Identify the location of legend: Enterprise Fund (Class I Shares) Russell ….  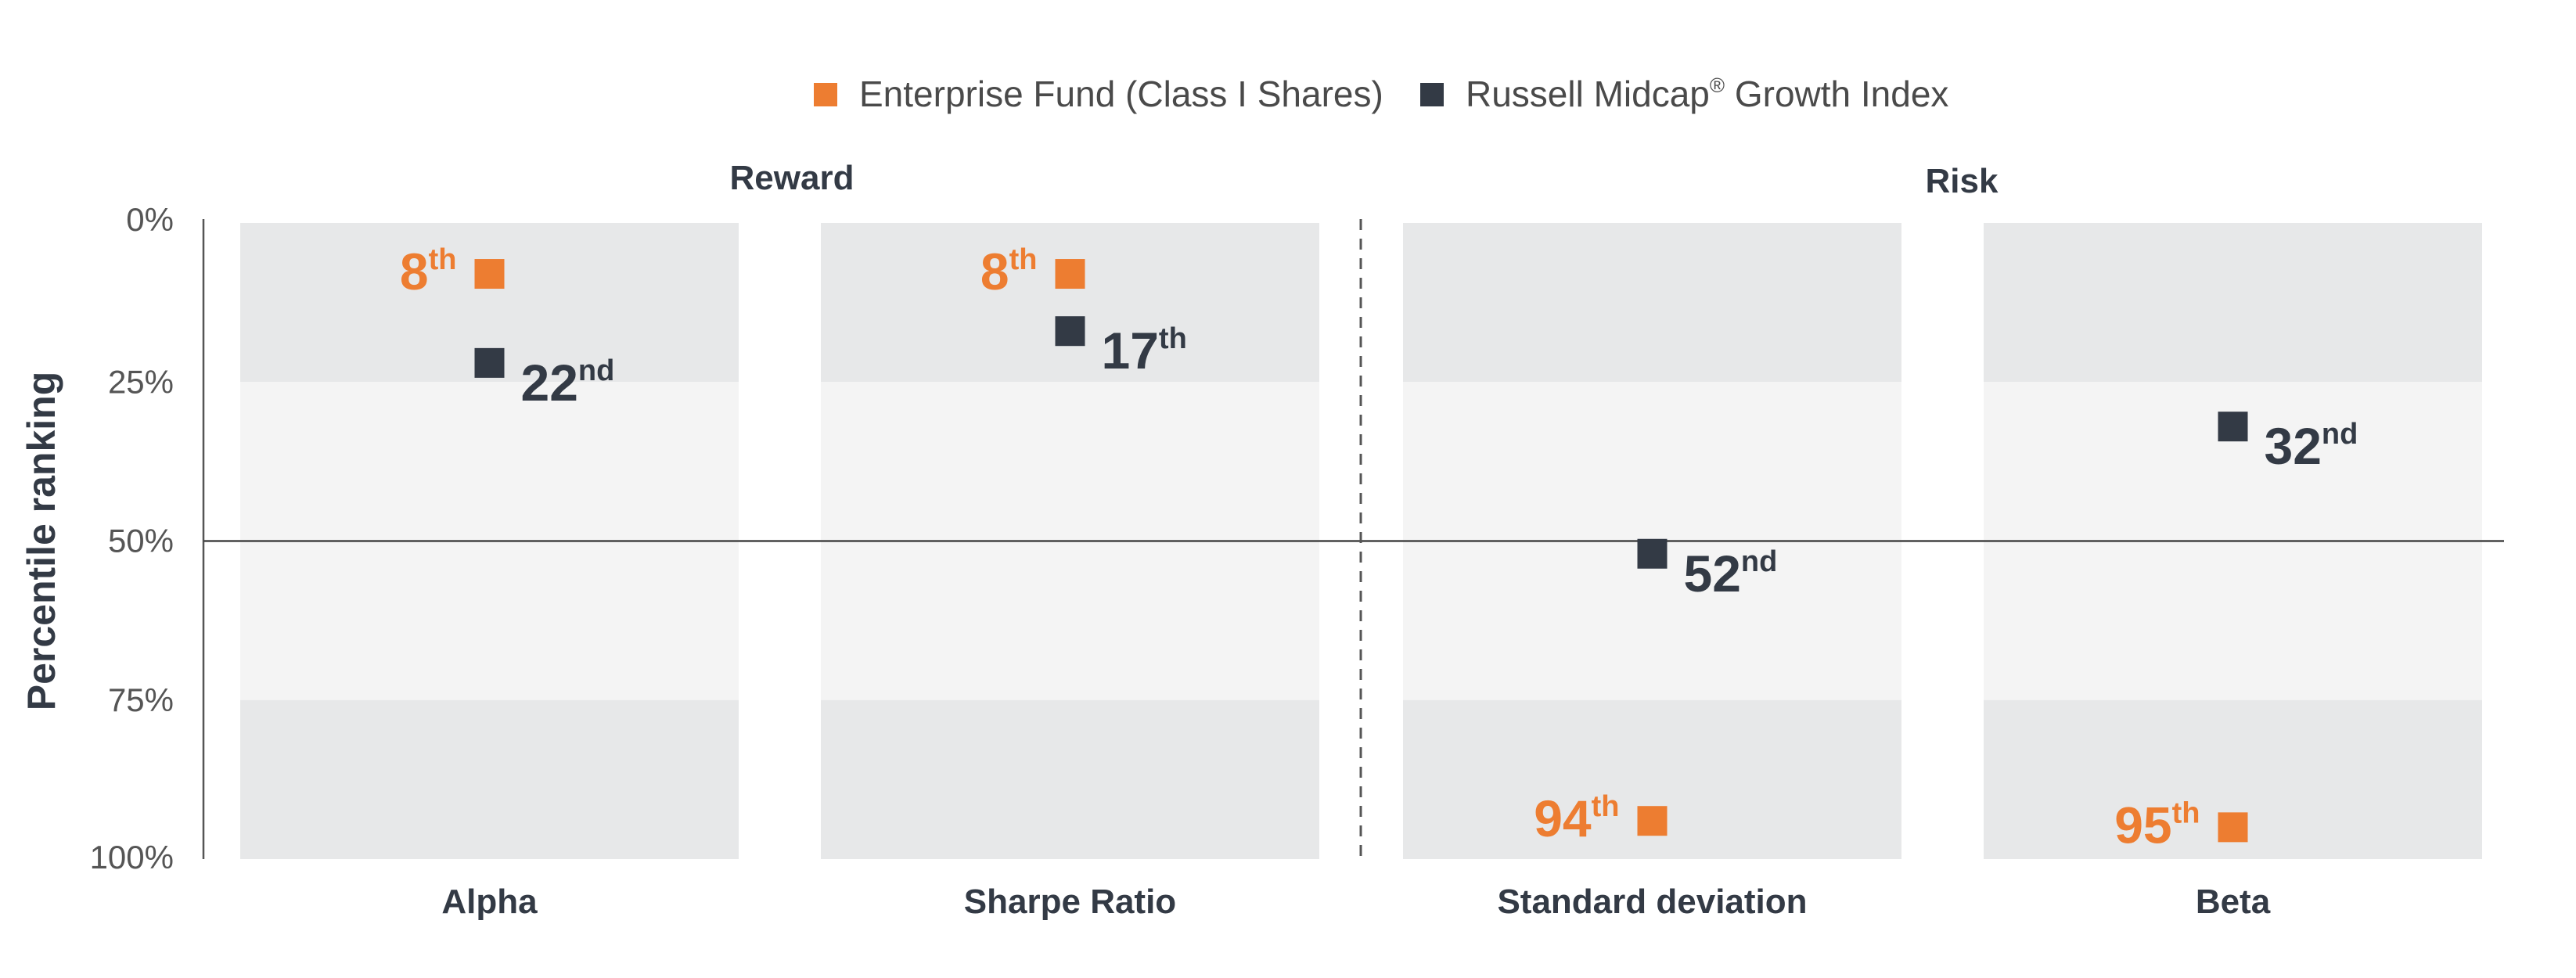
(1381, 94).